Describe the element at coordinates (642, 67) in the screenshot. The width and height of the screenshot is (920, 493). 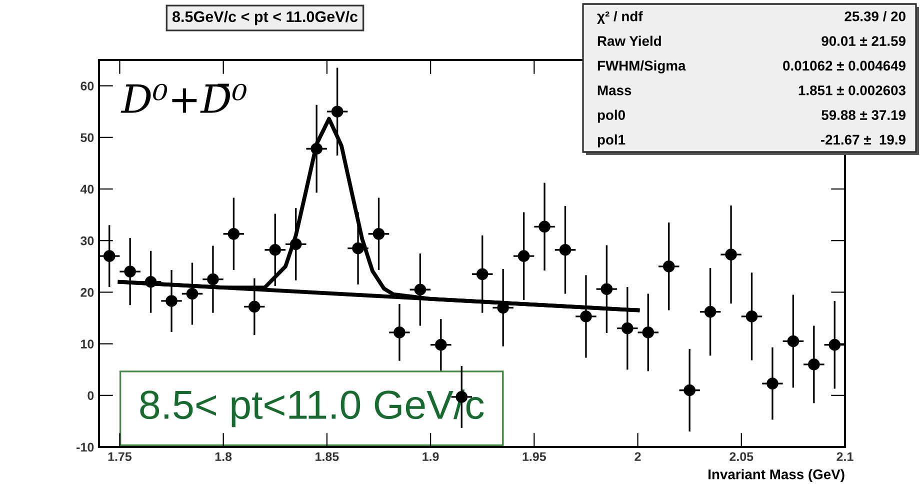
I see `annotation: FWHM/Sigma` at that location.